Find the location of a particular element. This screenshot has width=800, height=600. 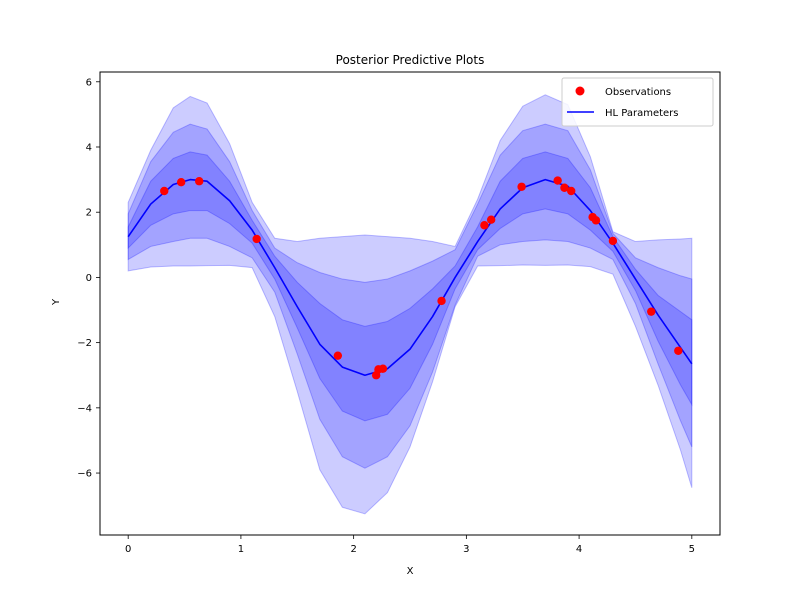

legend-label-hl-parameters: HL Parameters is located at coordinates (642, 113).